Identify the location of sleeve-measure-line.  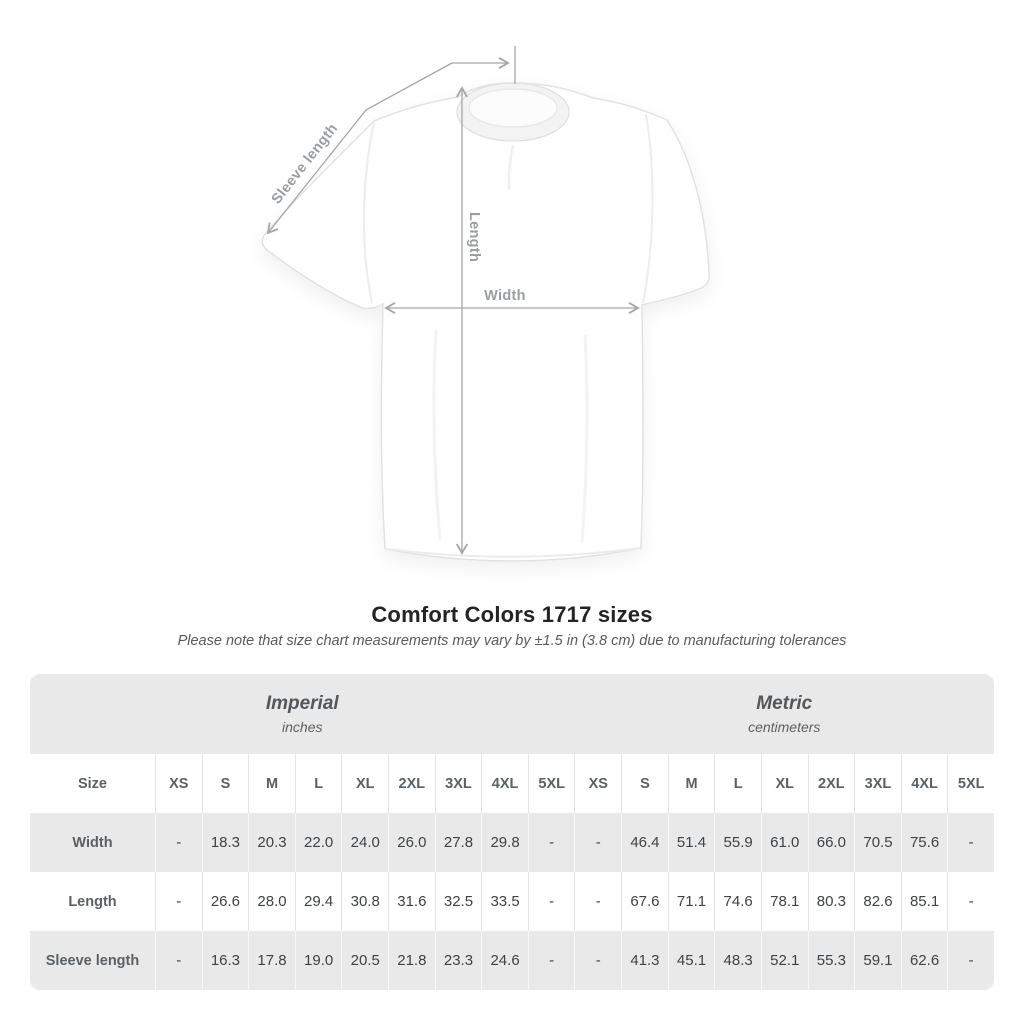
(359, 148).